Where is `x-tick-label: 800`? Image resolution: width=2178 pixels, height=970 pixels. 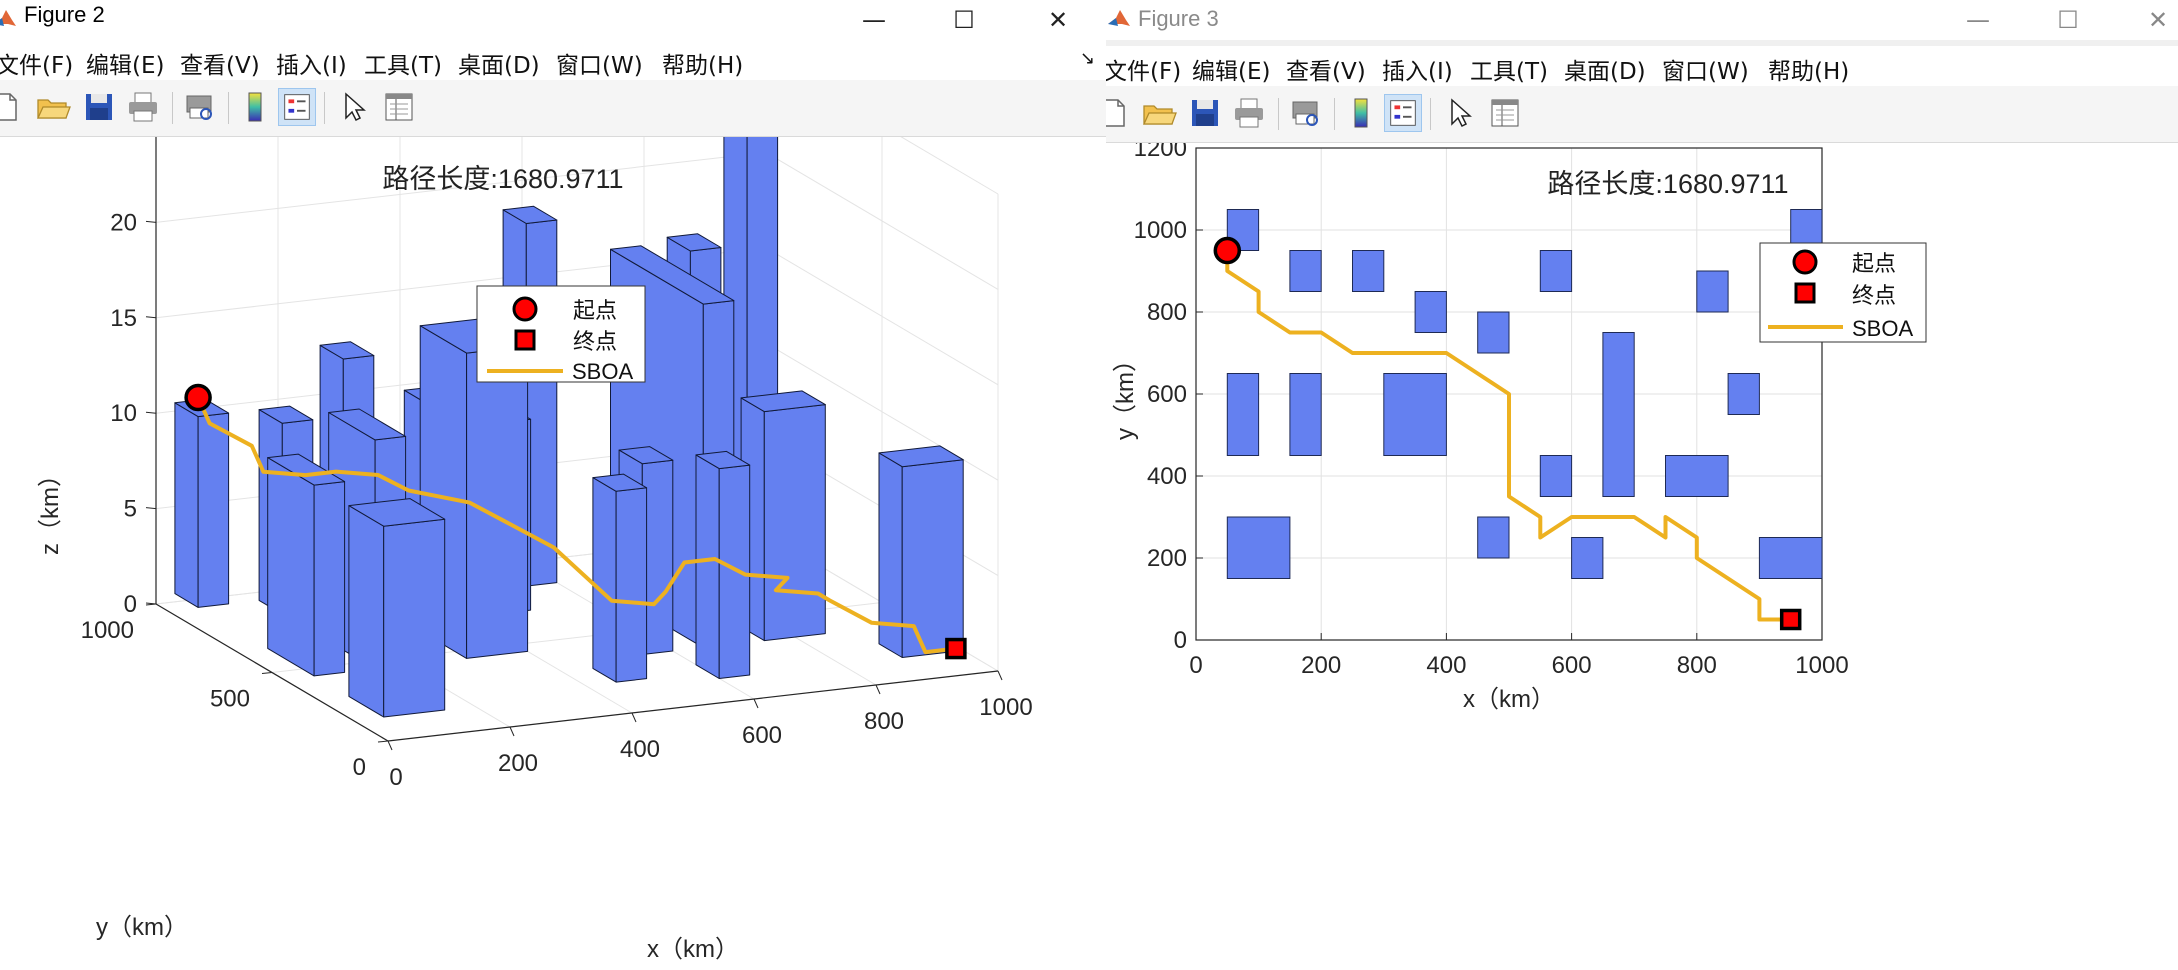
x-tick-label: 800 is located at coordinates (1697, 665).